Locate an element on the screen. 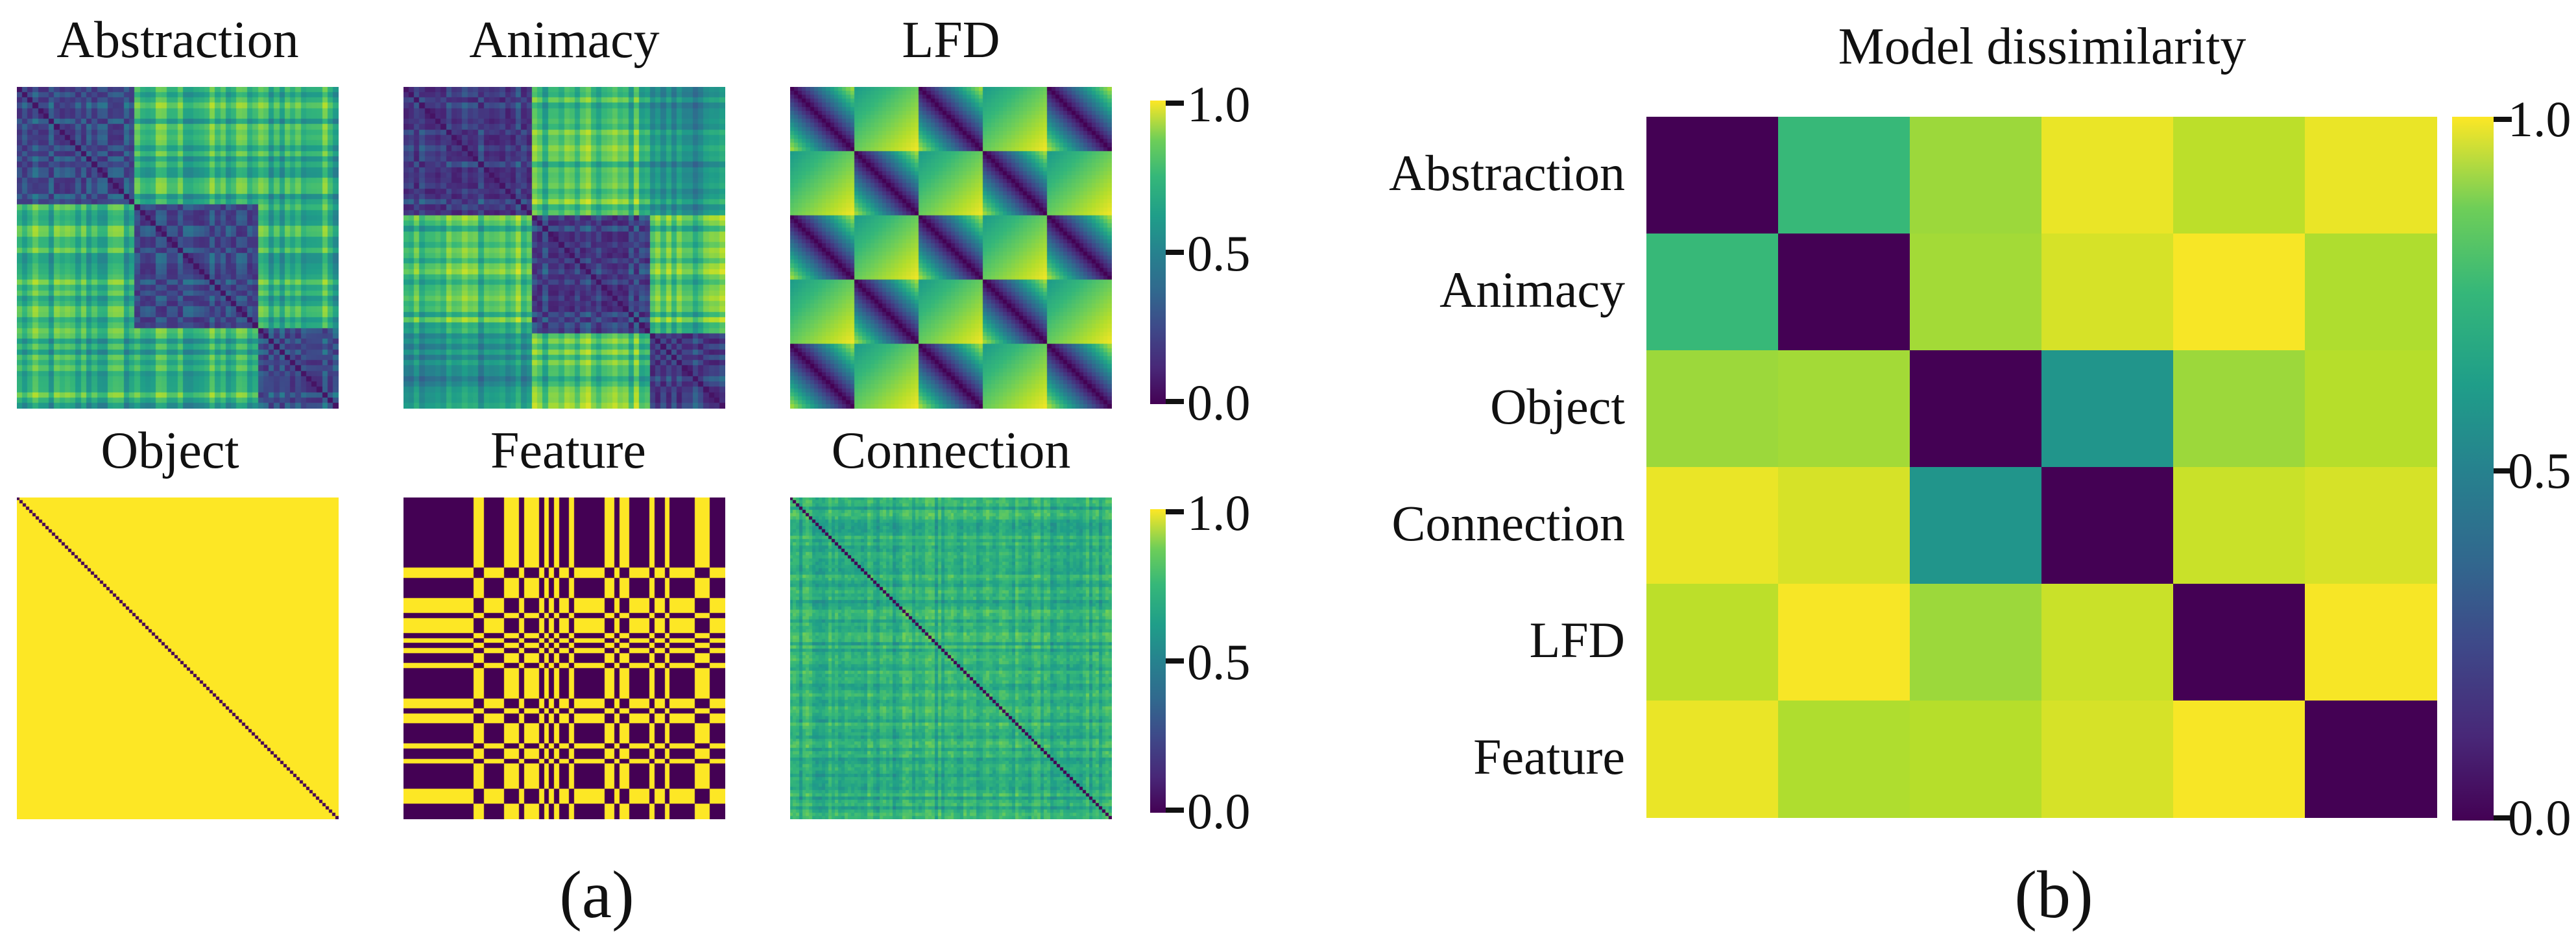  cell-feature-feature is located at coordinates (2371, 759).